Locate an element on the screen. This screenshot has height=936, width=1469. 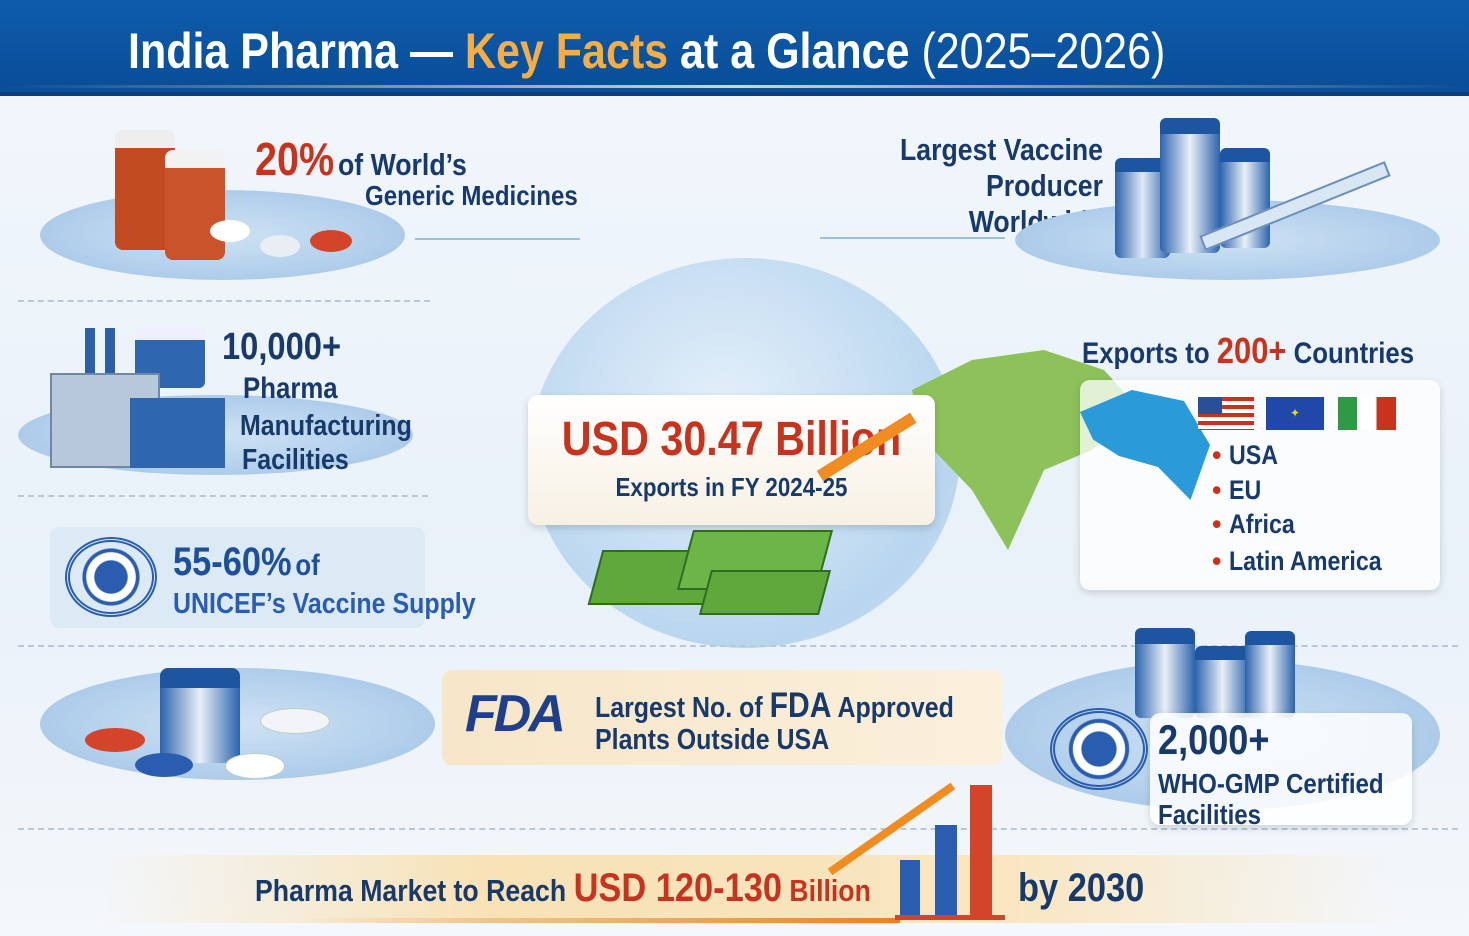
bar-chart-growth-icon is located at coordinates (950, 850).